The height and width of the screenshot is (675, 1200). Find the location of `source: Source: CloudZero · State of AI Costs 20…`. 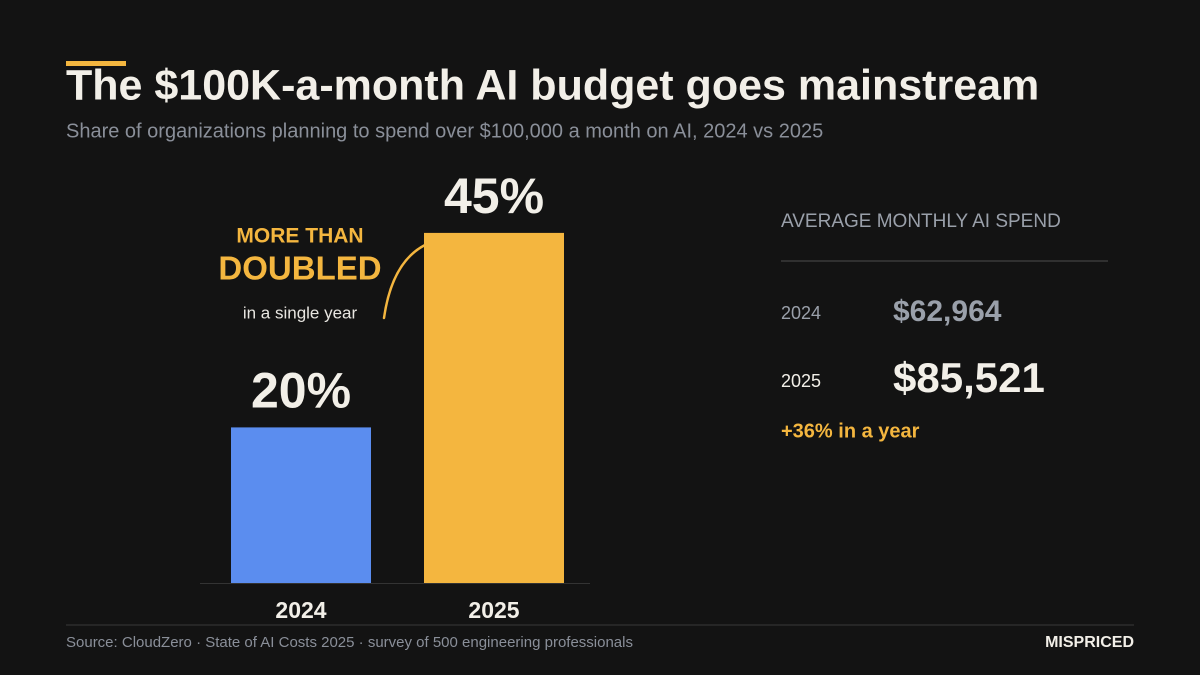

source: Source: CloudZero · State of AI Costs 20… is located at coordinates (349, 642).